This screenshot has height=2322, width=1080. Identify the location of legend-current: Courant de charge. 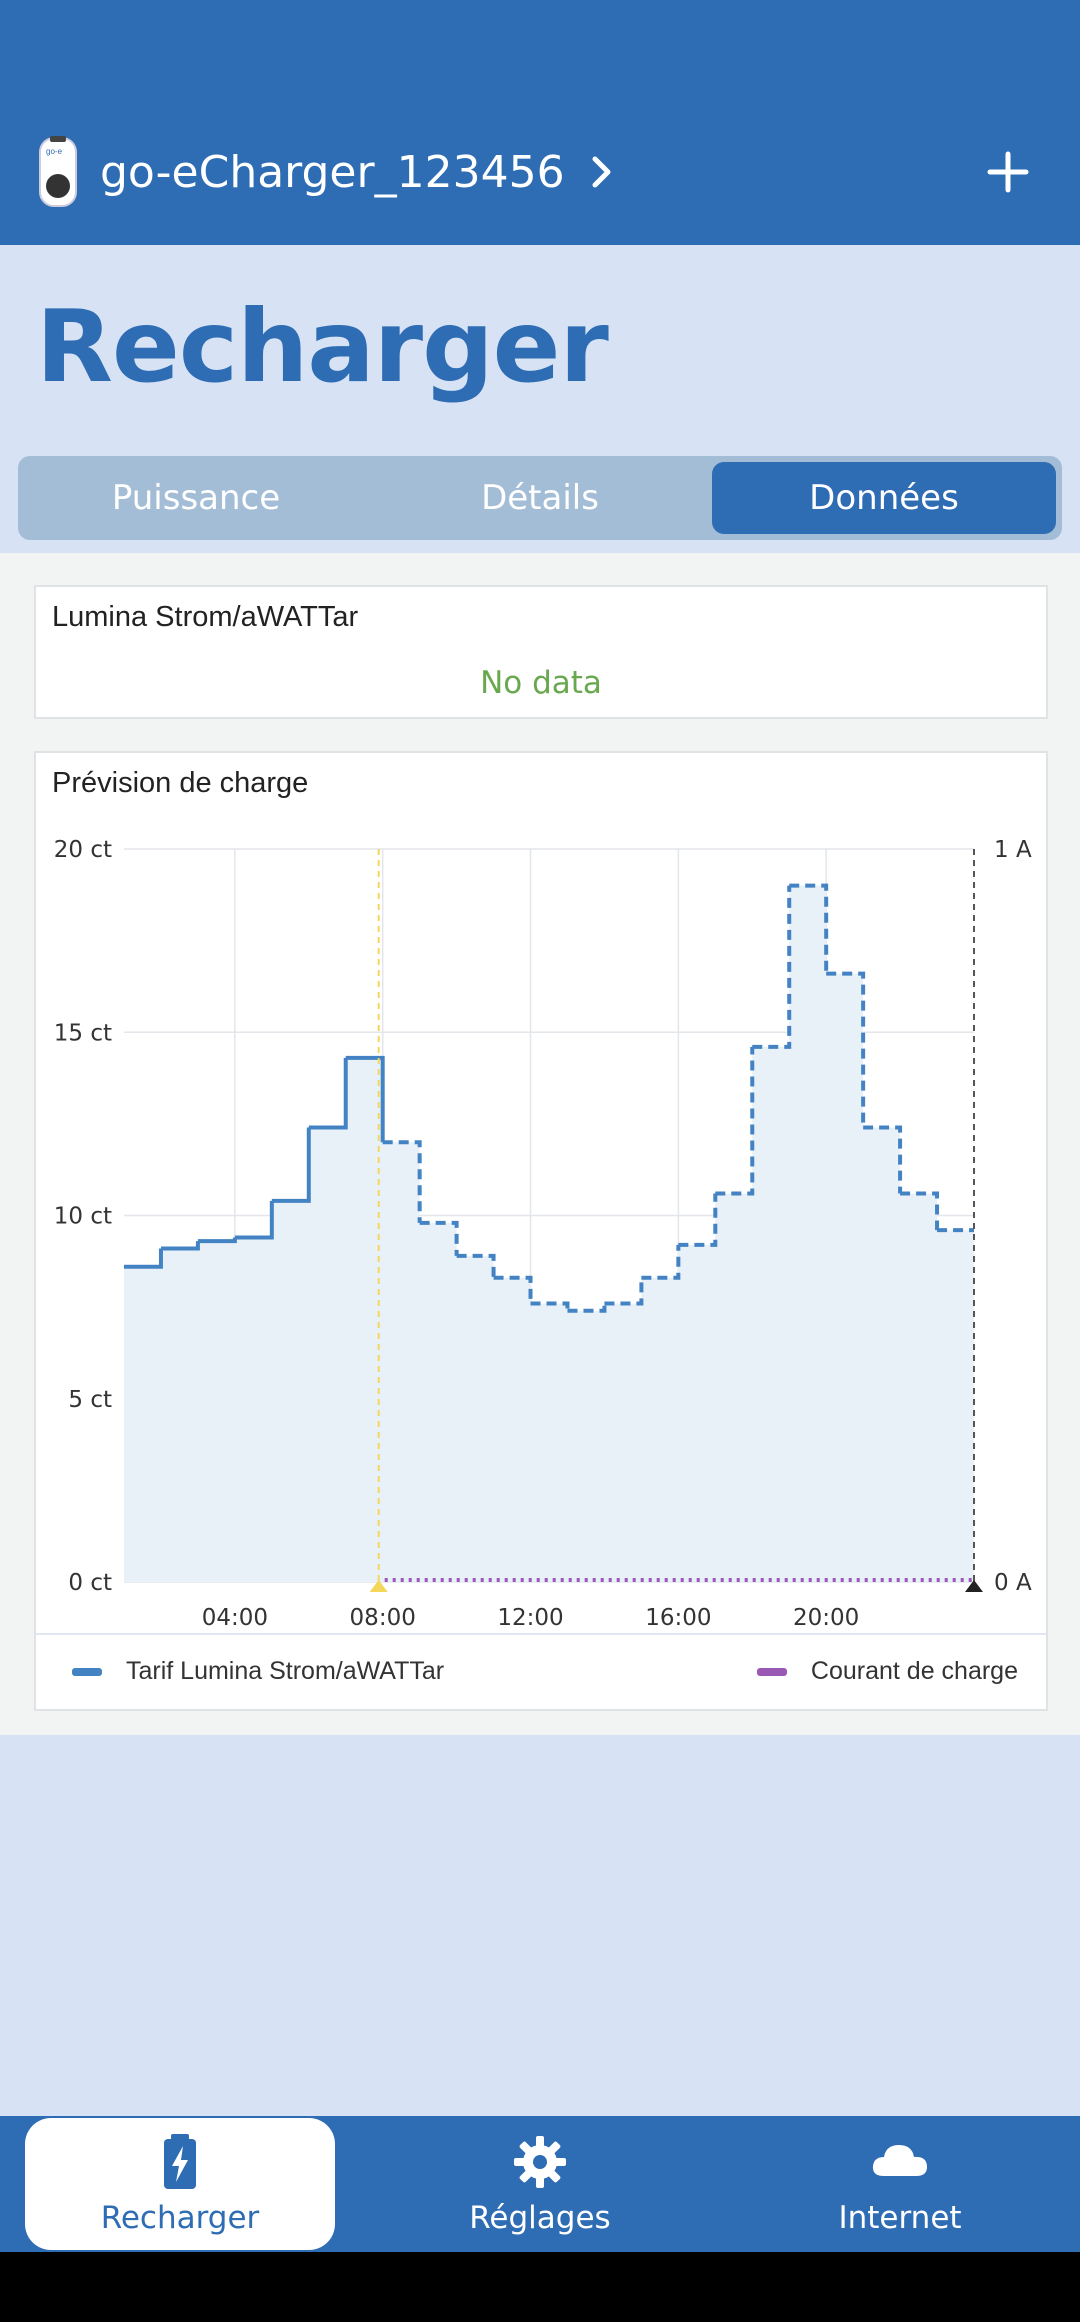
(887, 1671).